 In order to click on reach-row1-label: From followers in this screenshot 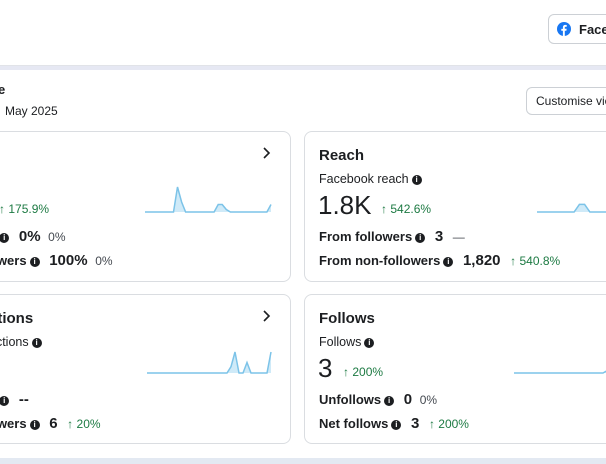, I will do `click(366, 236)`.